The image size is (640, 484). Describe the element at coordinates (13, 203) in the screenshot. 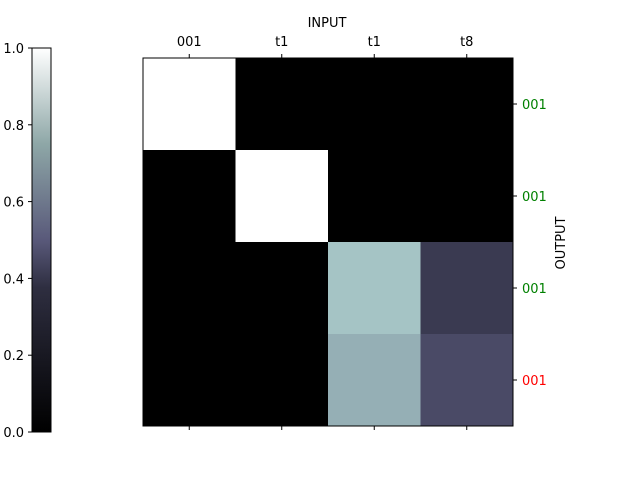

I see `colorbar-tick-label: 0.6` at that location.